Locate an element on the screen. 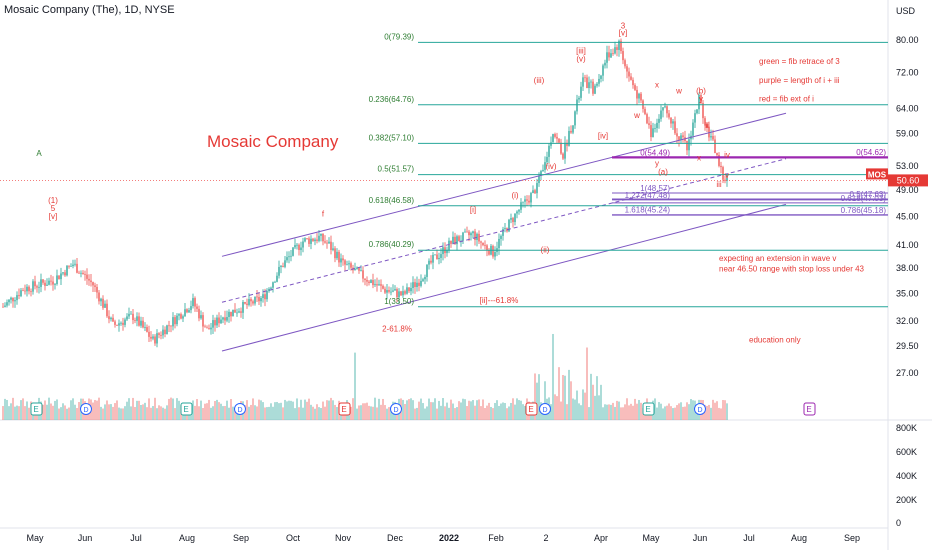 The image size is (932, 550). fib-right-label: 0.5(47.63) is located at coordinates (868, 194).